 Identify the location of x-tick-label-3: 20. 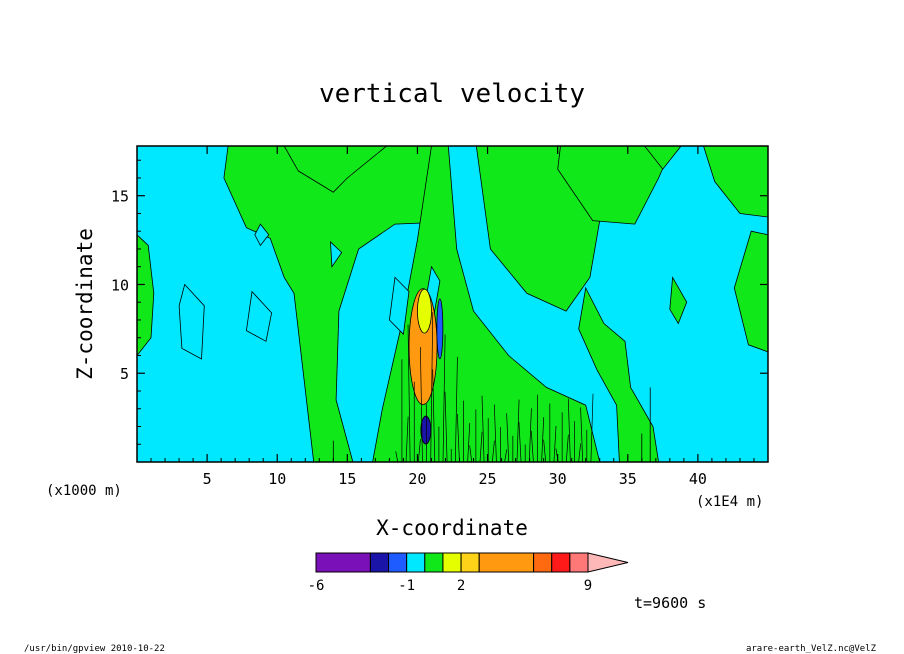
(417, 479).